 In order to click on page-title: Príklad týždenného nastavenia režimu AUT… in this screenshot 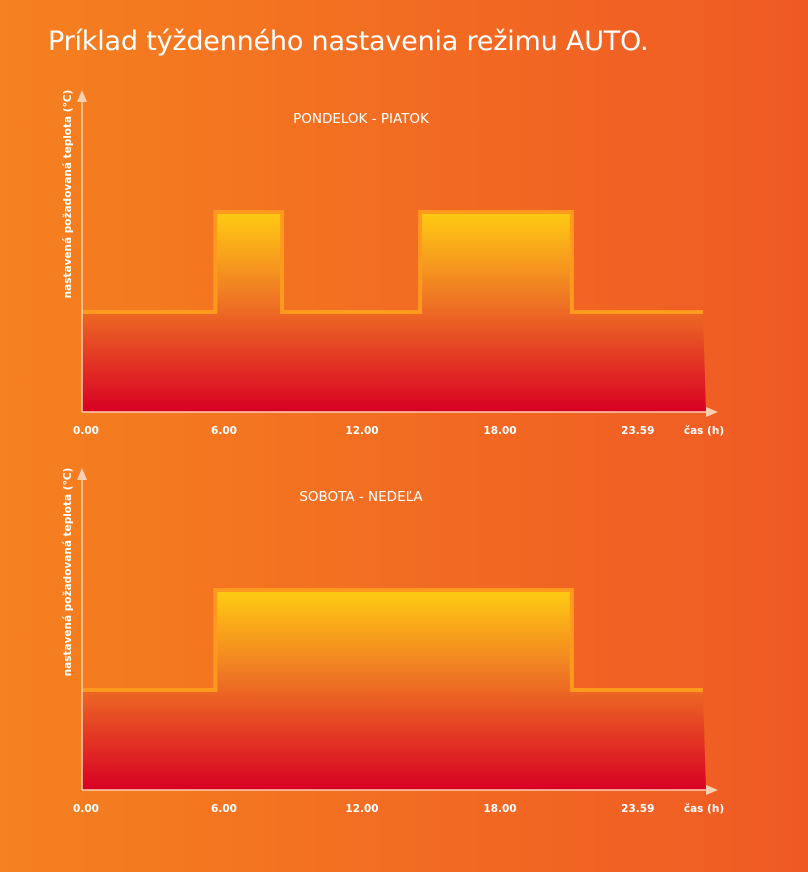, I will do `click(348, 41)`.